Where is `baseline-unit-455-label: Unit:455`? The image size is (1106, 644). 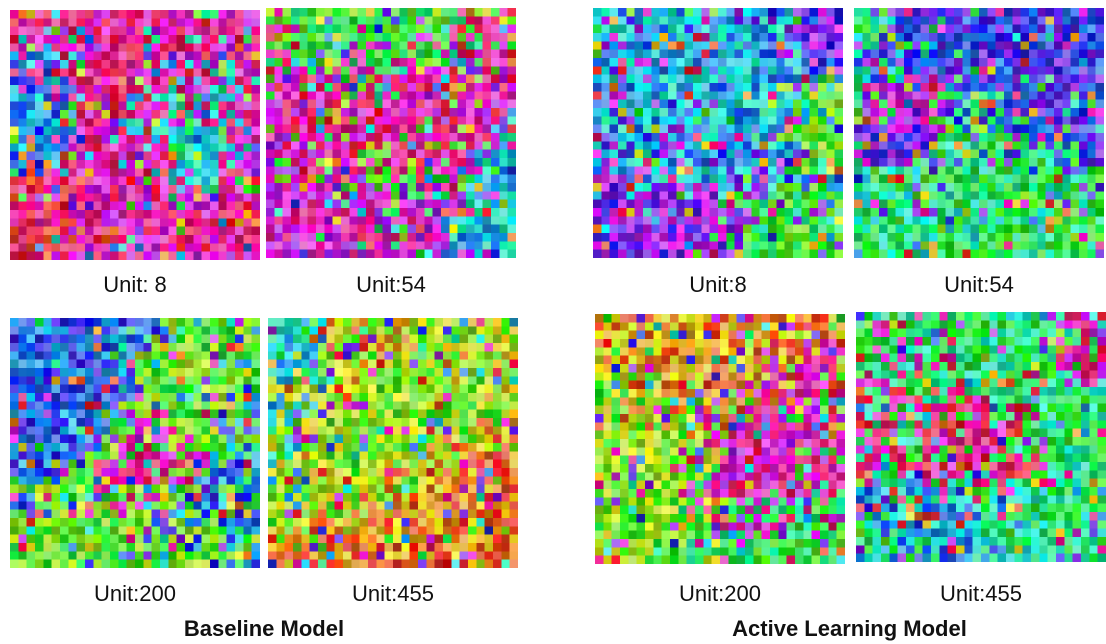
baseline-unit-455-label: Unit:455 is located at coordinates (393, 593).